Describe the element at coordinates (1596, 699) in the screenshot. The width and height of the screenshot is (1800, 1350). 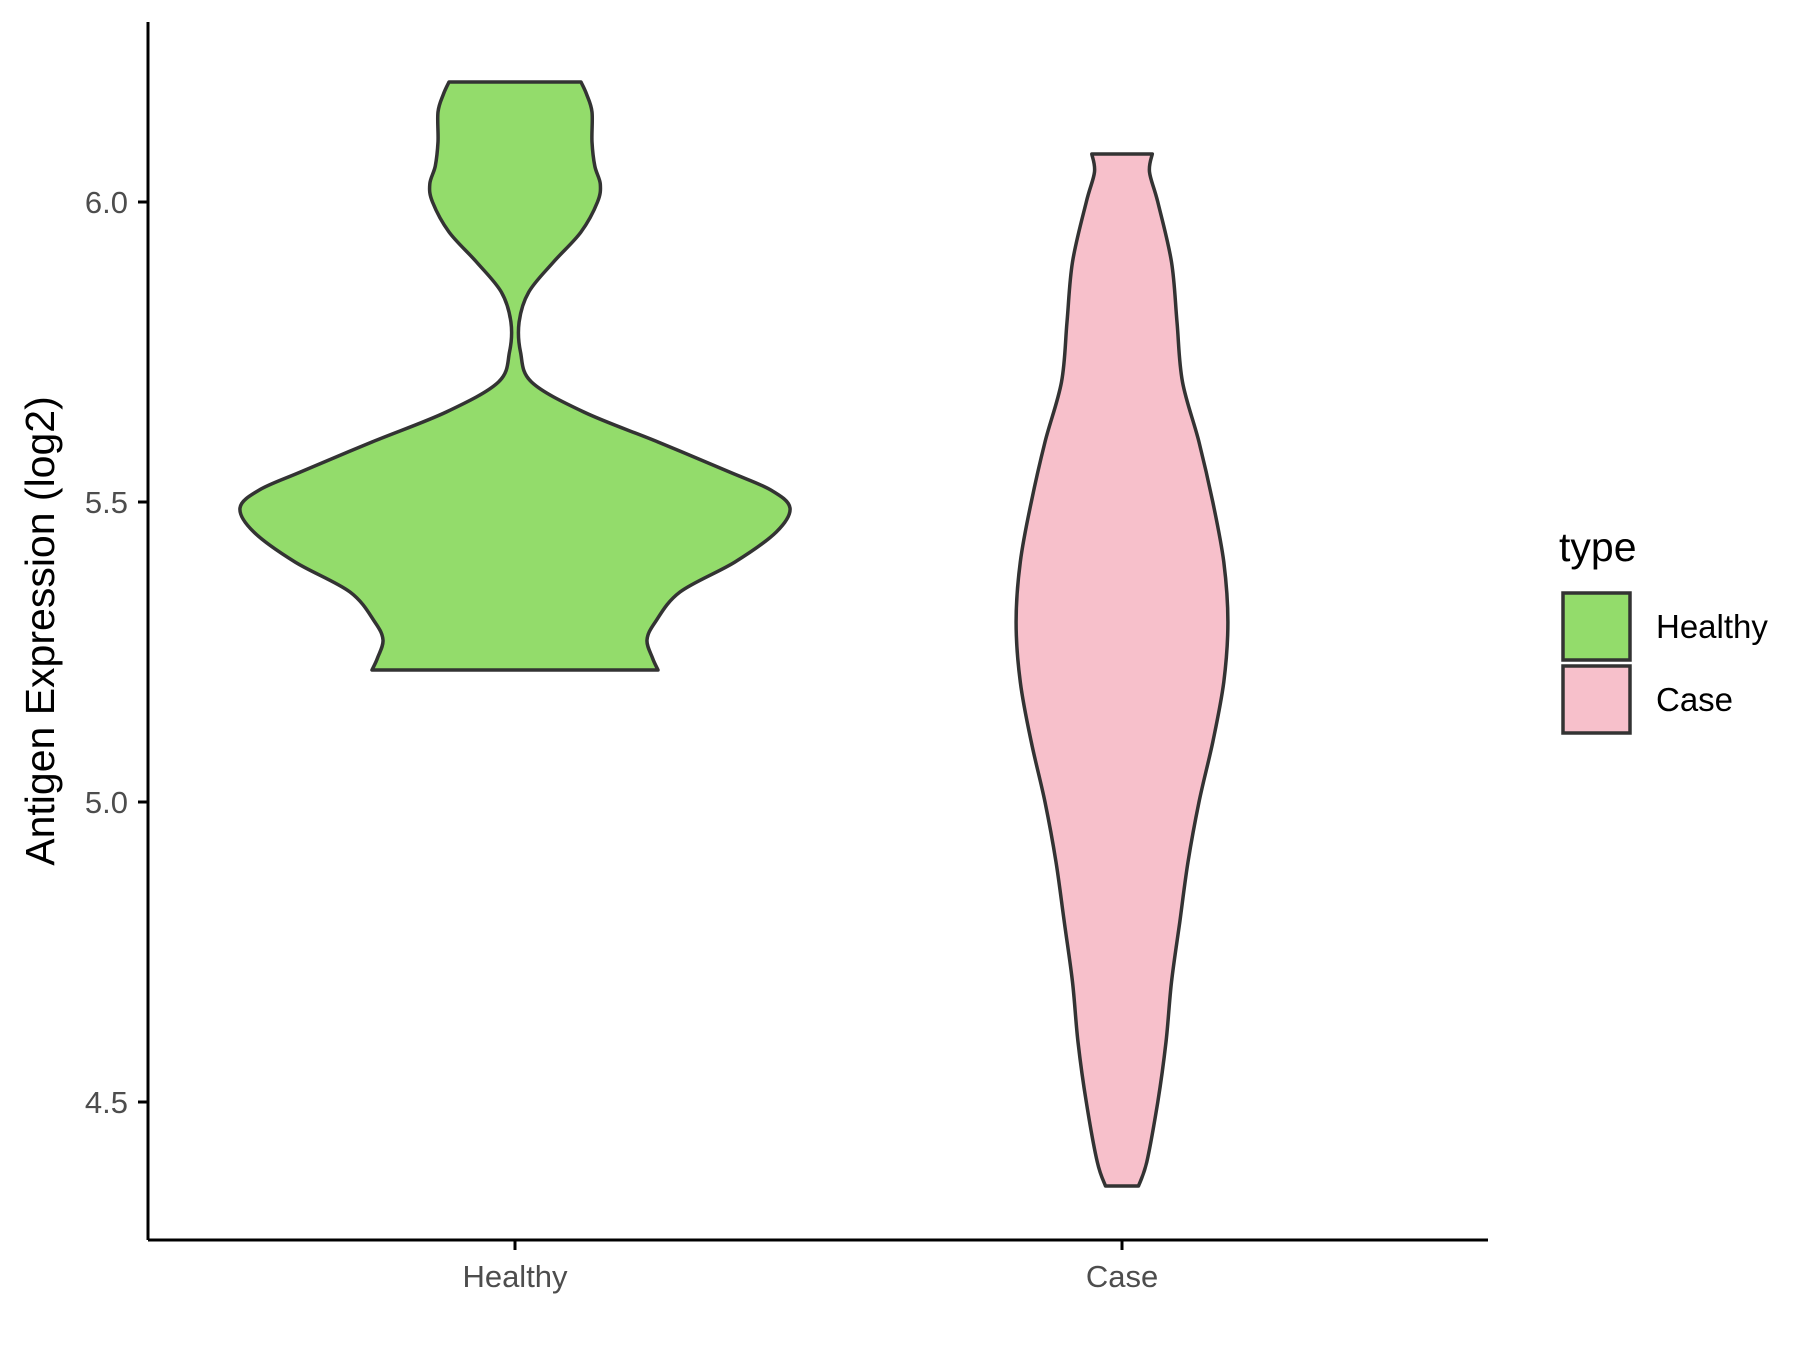
I see `legend-swatch-case` at that location.